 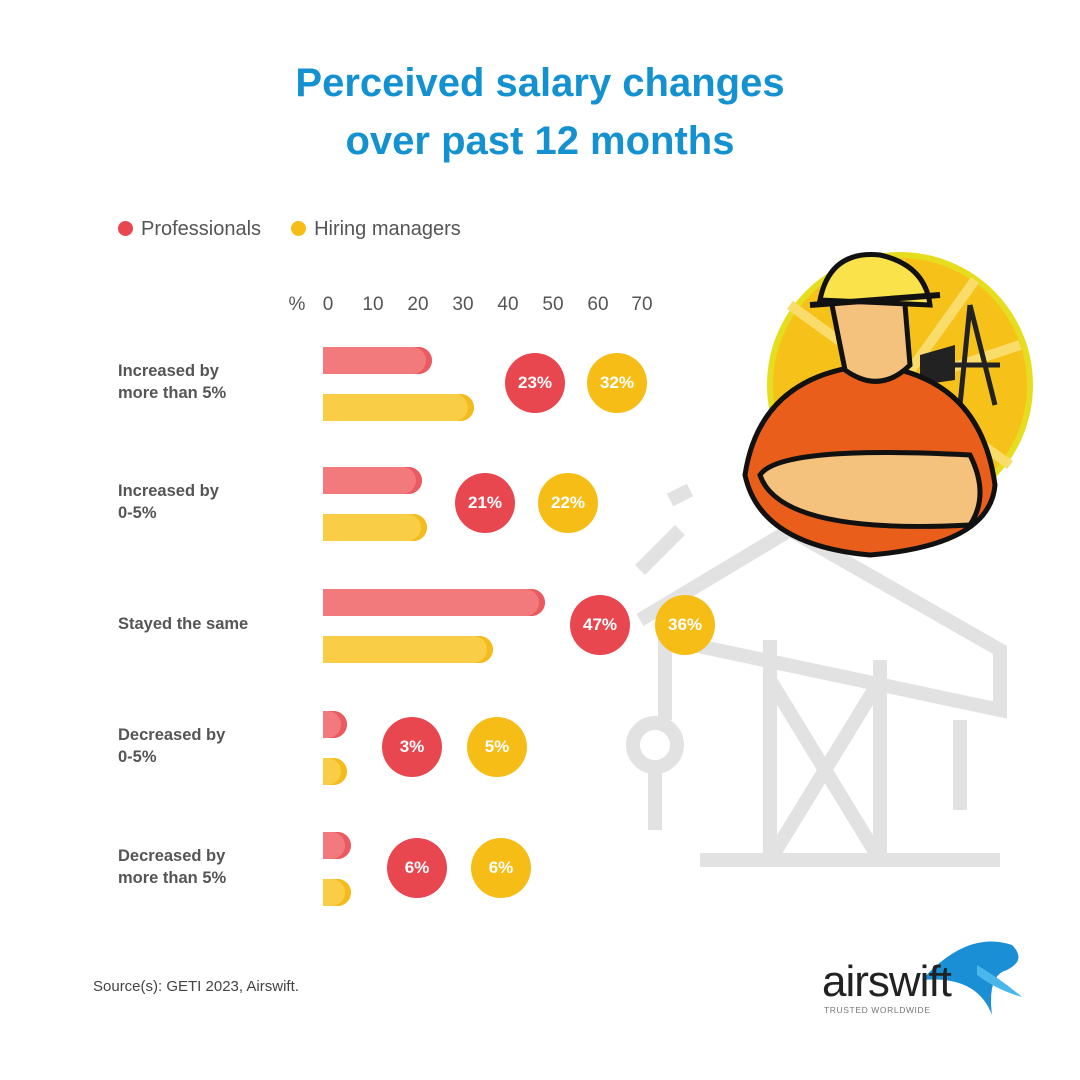 What do you see at coordinates (568, 503) in the screenshot?
I see `data-label-hiring-managers: 22%` at bounding box center [568, 503].